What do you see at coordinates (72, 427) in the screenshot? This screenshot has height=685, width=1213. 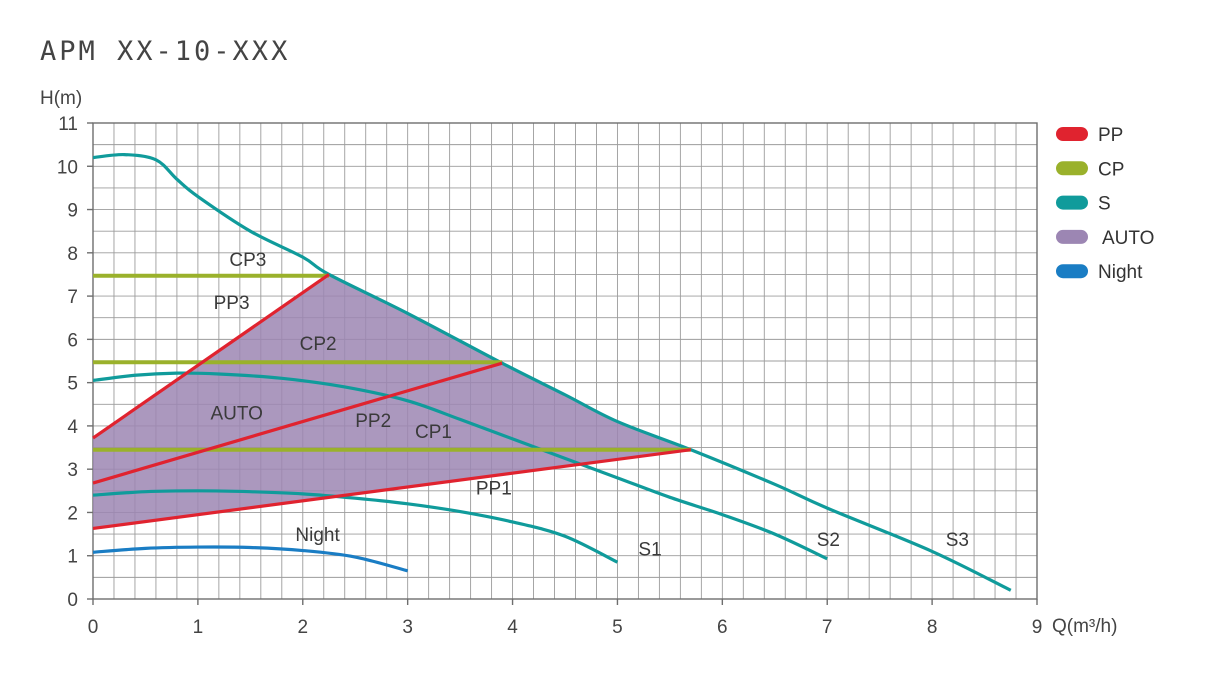 I see `y-tick-label: 4` at bounding box center [72, 427].